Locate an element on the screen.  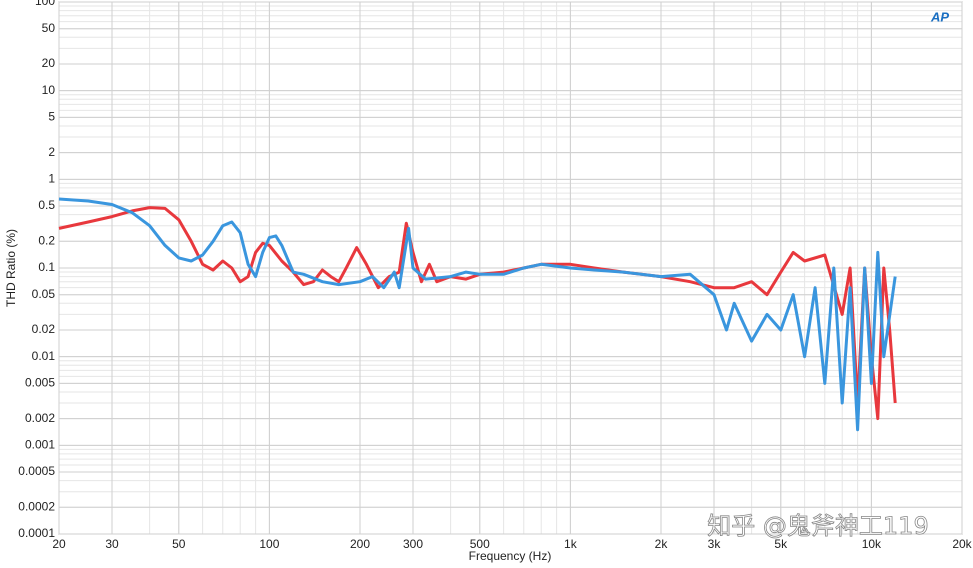
x-tick-label: 1k is located at coordinates (571, 544).